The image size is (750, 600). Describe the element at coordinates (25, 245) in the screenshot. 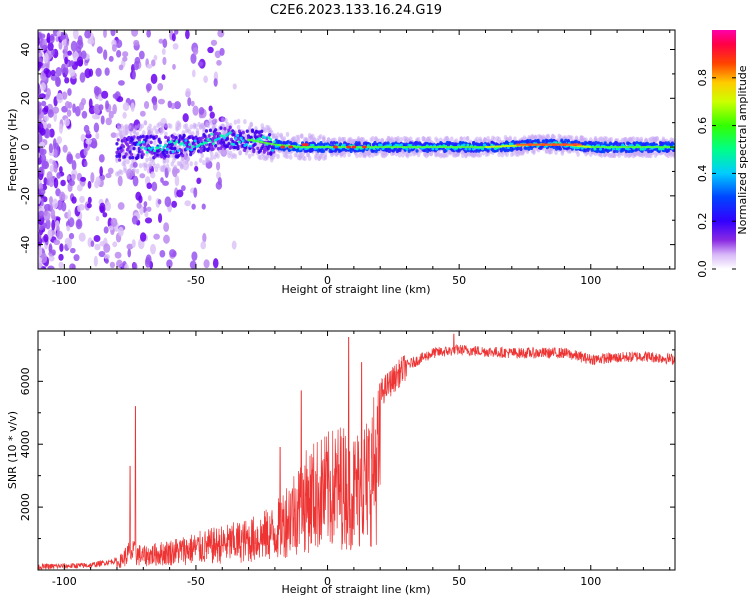

I see `y-tick-label: -40` at that location.